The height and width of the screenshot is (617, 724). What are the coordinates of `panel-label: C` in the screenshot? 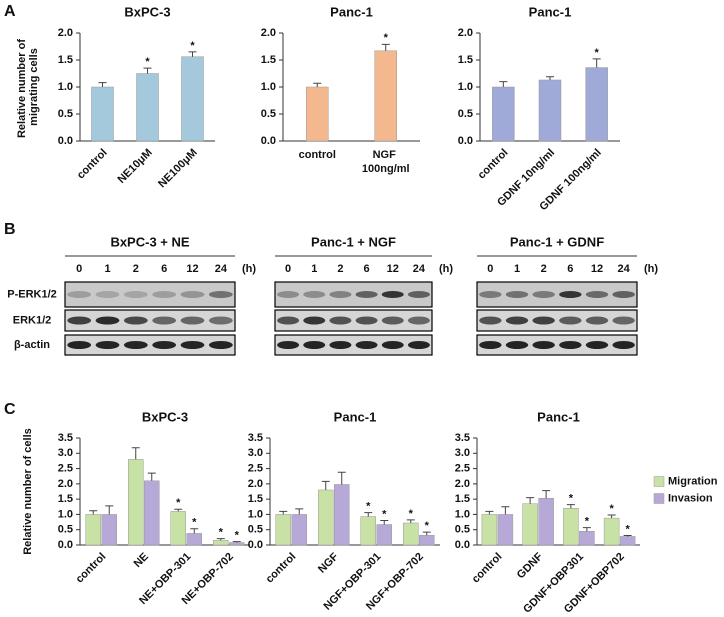 It's located at (10, 409).